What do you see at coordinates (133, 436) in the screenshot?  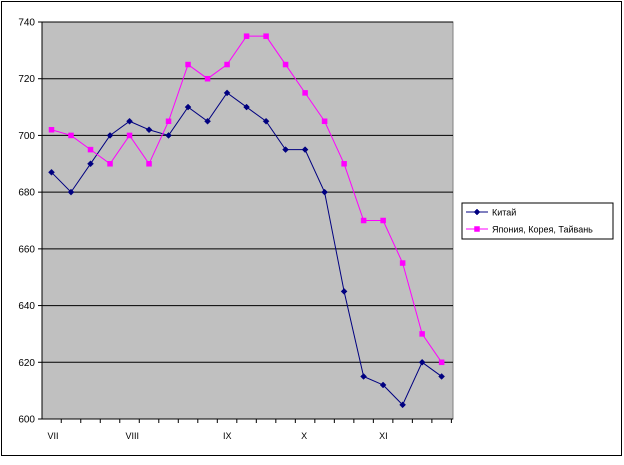 I see `x-tick-label: VIII` at bounding box center [133, 436].